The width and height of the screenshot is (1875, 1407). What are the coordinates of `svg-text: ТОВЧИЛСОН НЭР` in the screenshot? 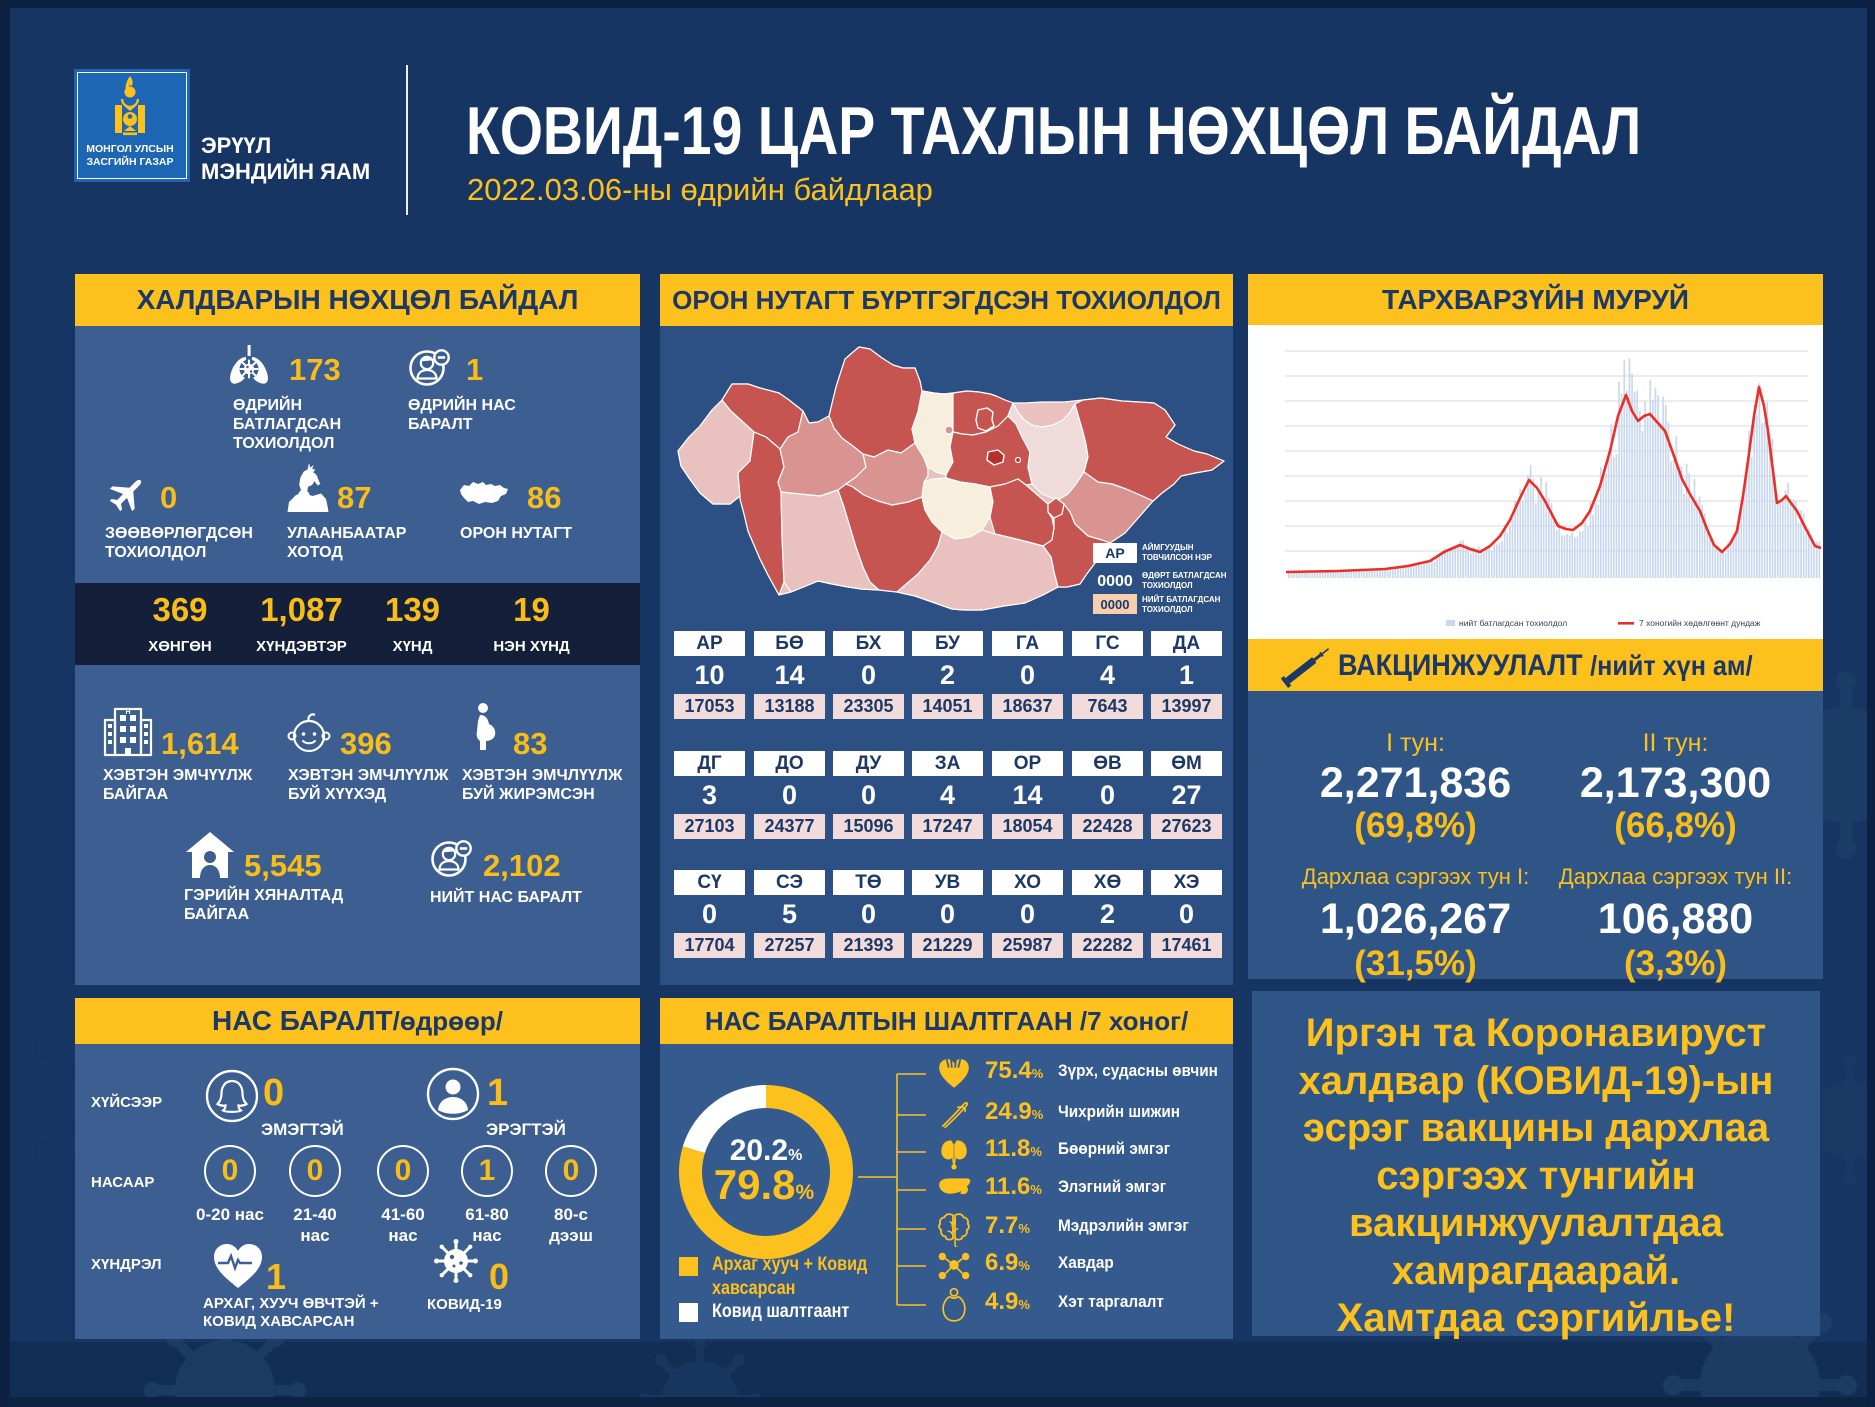 It's located at (1177, 557).